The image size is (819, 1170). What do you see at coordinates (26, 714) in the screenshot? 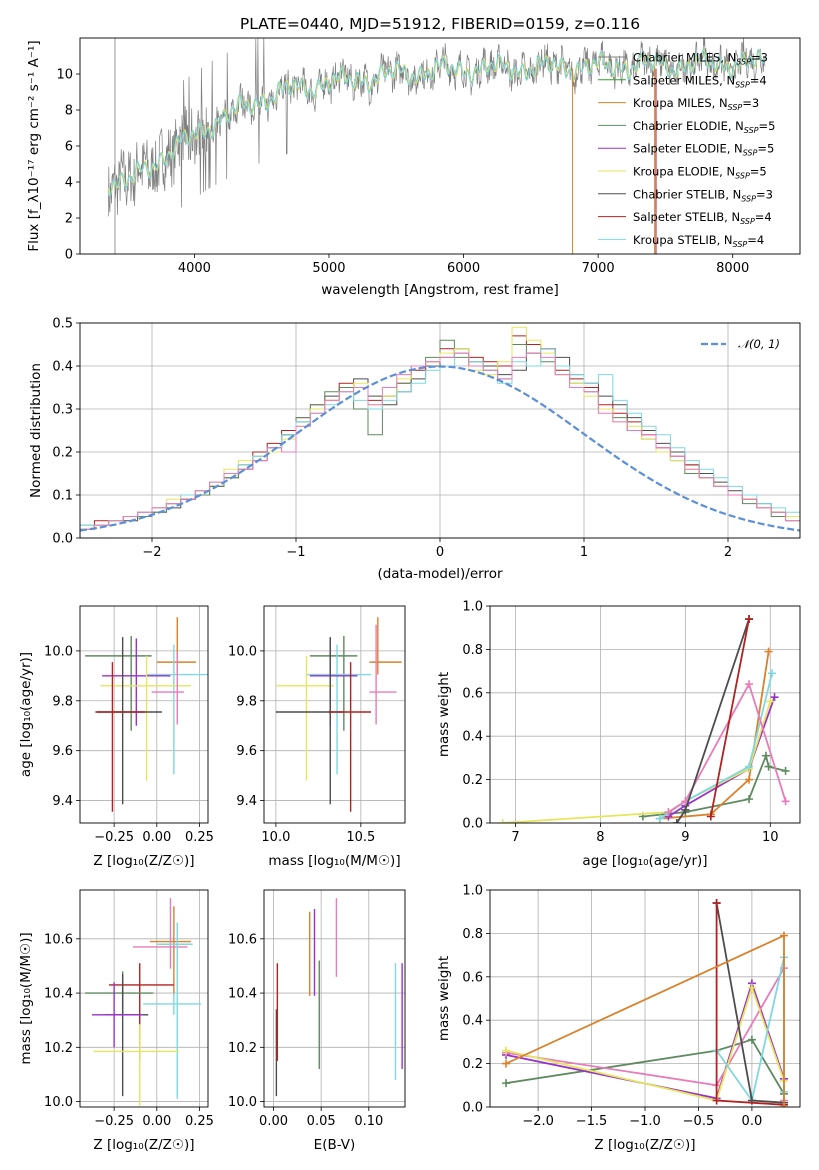
I see `y-axis-label: age [log₁₀(age/yr)]` at bounding box center [26, 714].